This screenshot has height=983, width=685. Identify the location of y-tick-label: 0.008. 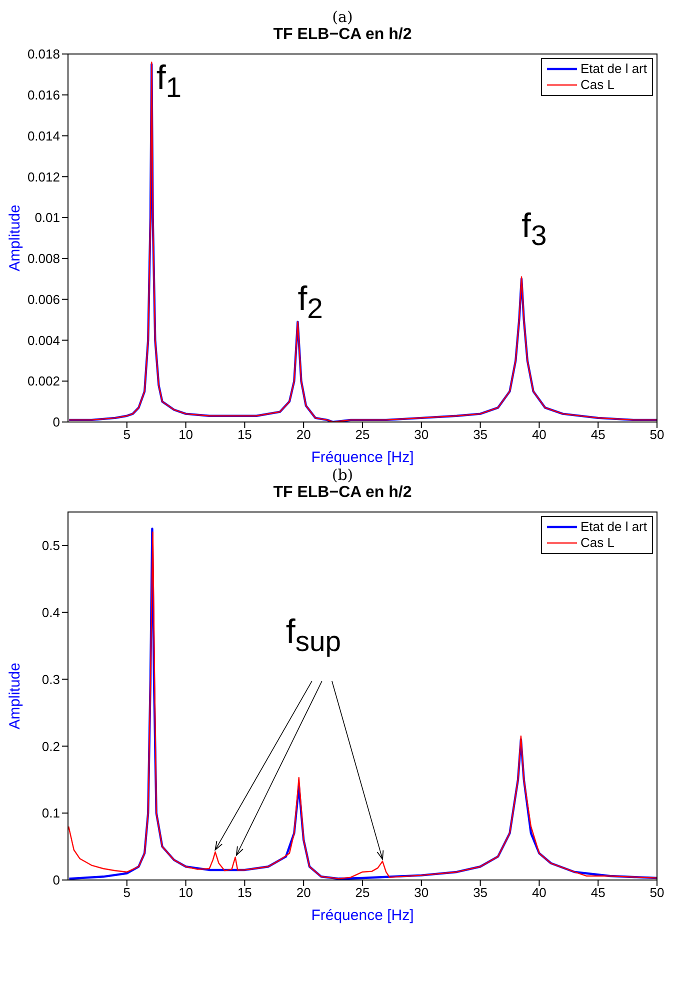
(43, 258).